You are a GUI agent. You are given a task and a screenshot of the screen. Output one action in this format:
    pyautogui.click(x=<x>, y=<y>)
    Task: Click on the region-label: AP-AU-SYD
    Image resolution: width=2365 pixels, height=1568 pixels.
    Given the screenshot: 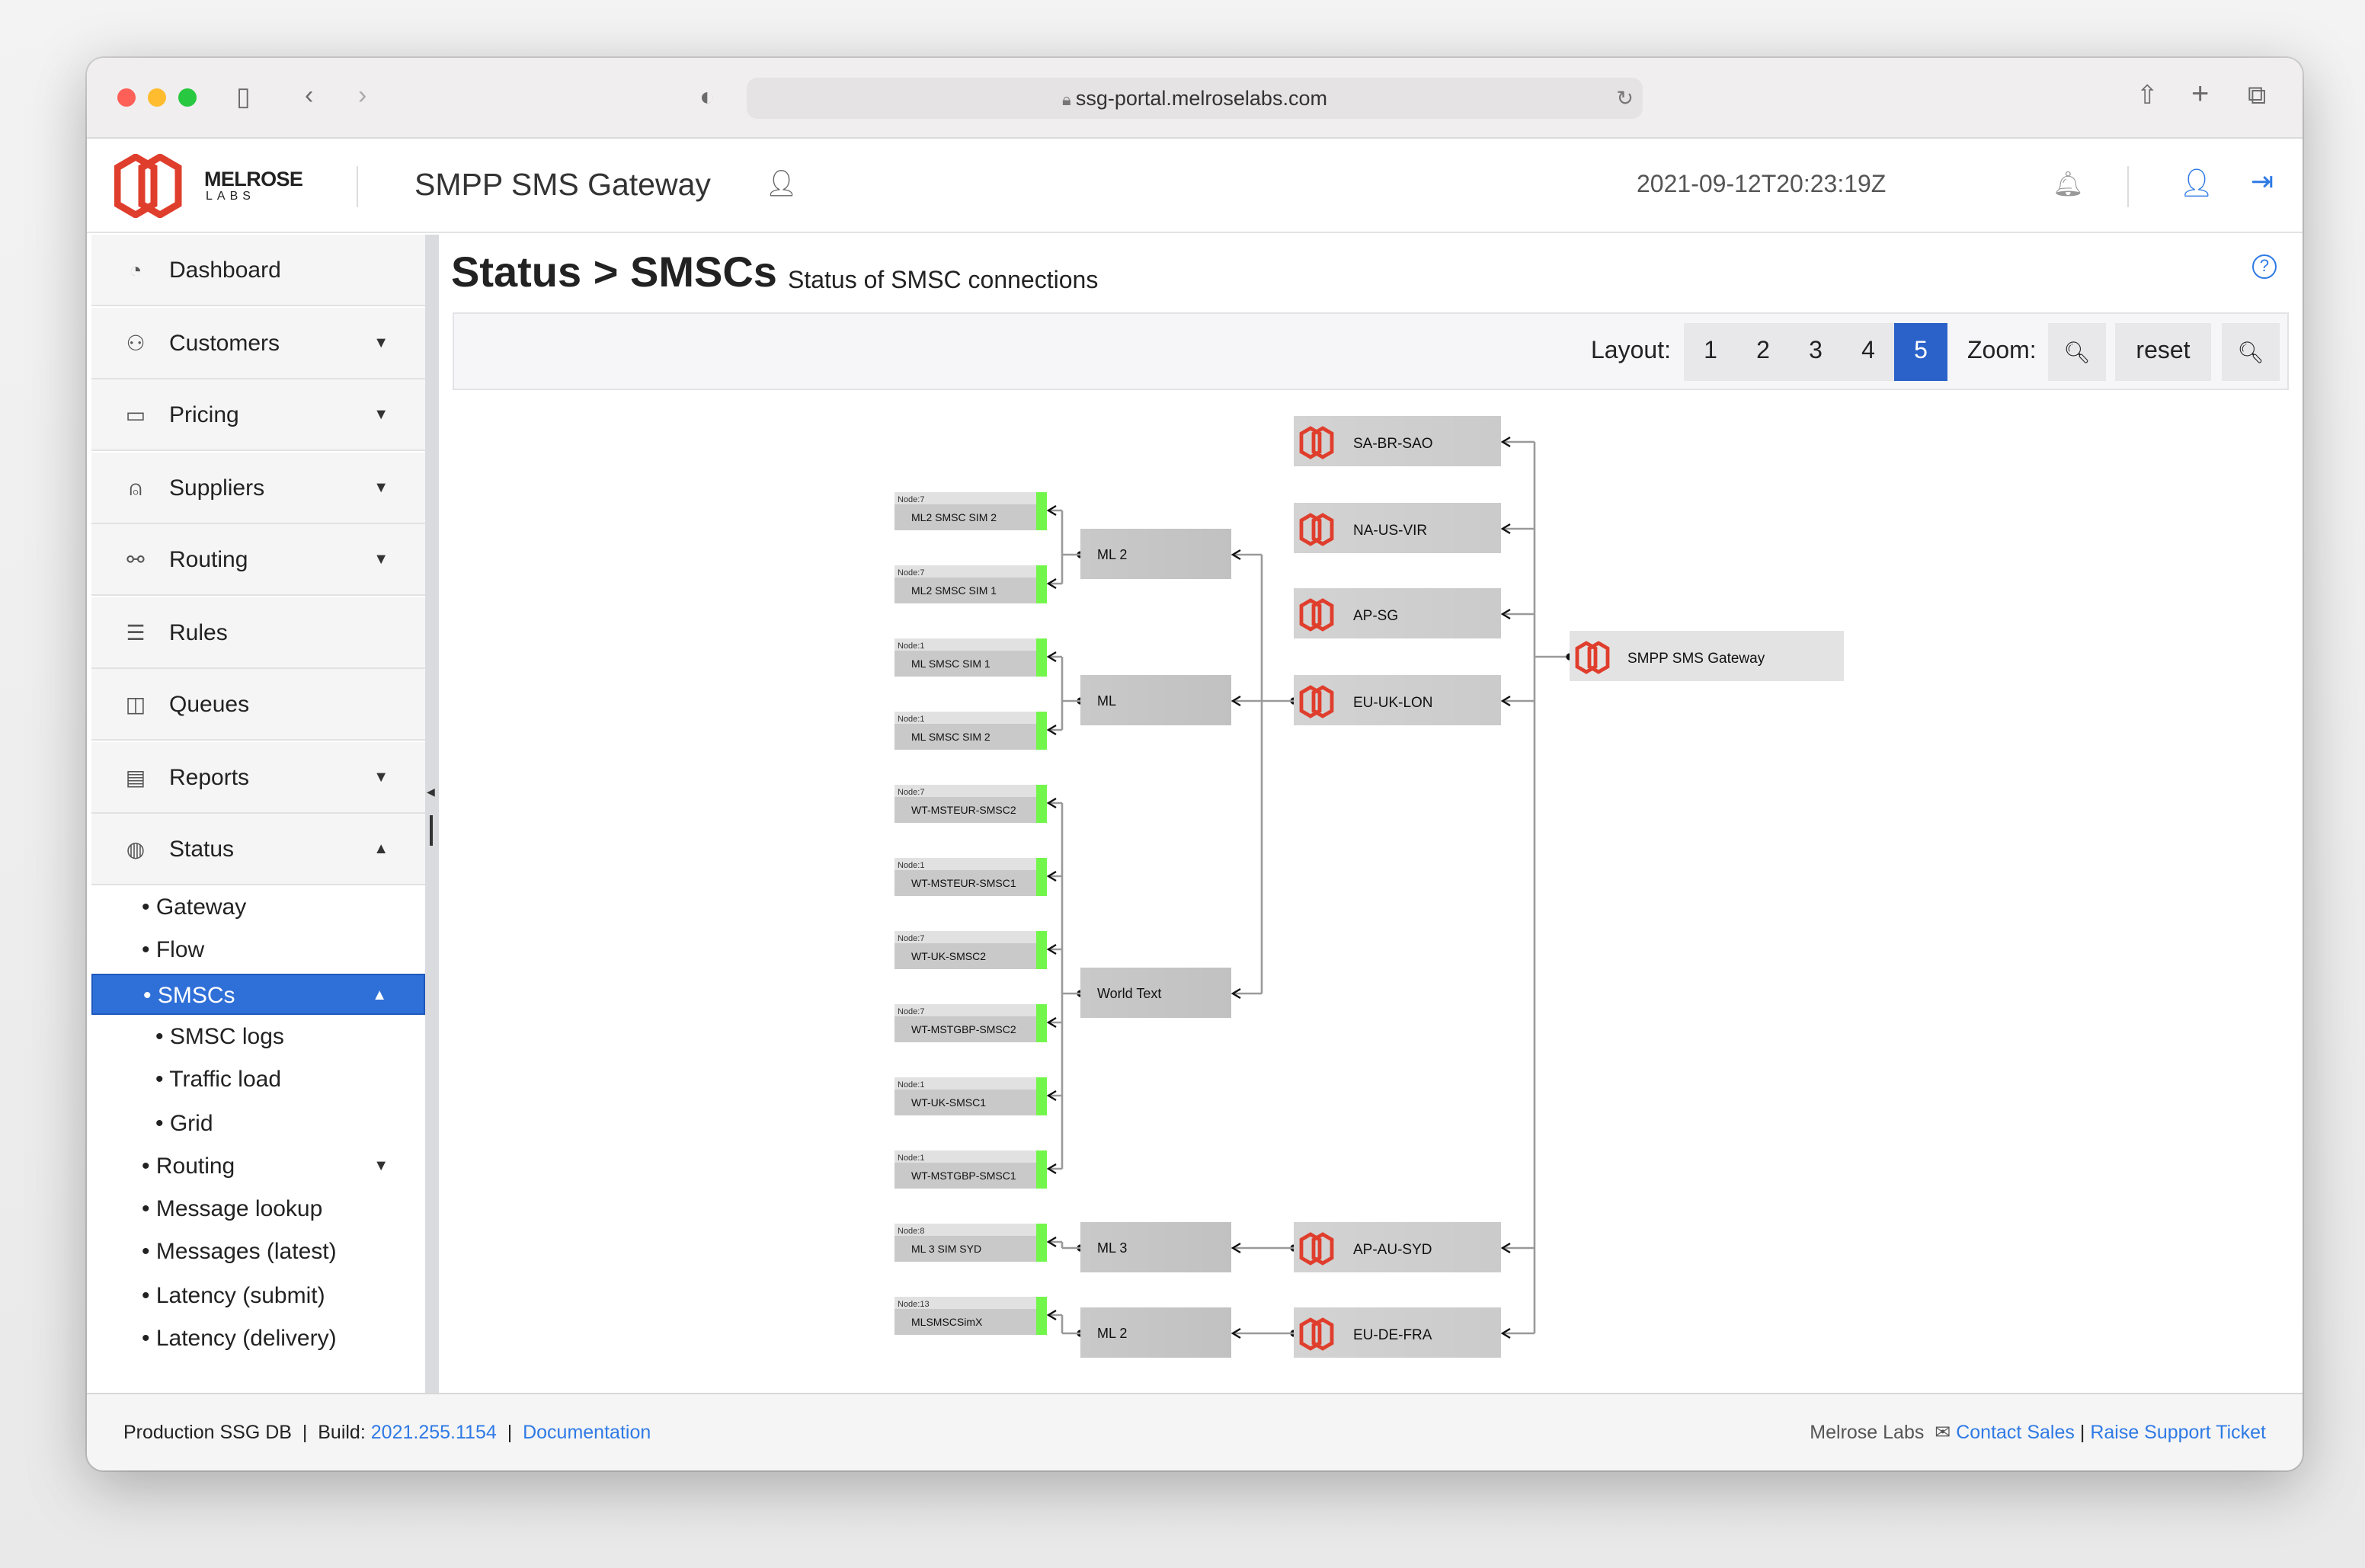 What is the action you would take?
    pyautogui.click(x=1392, y=1250)
    